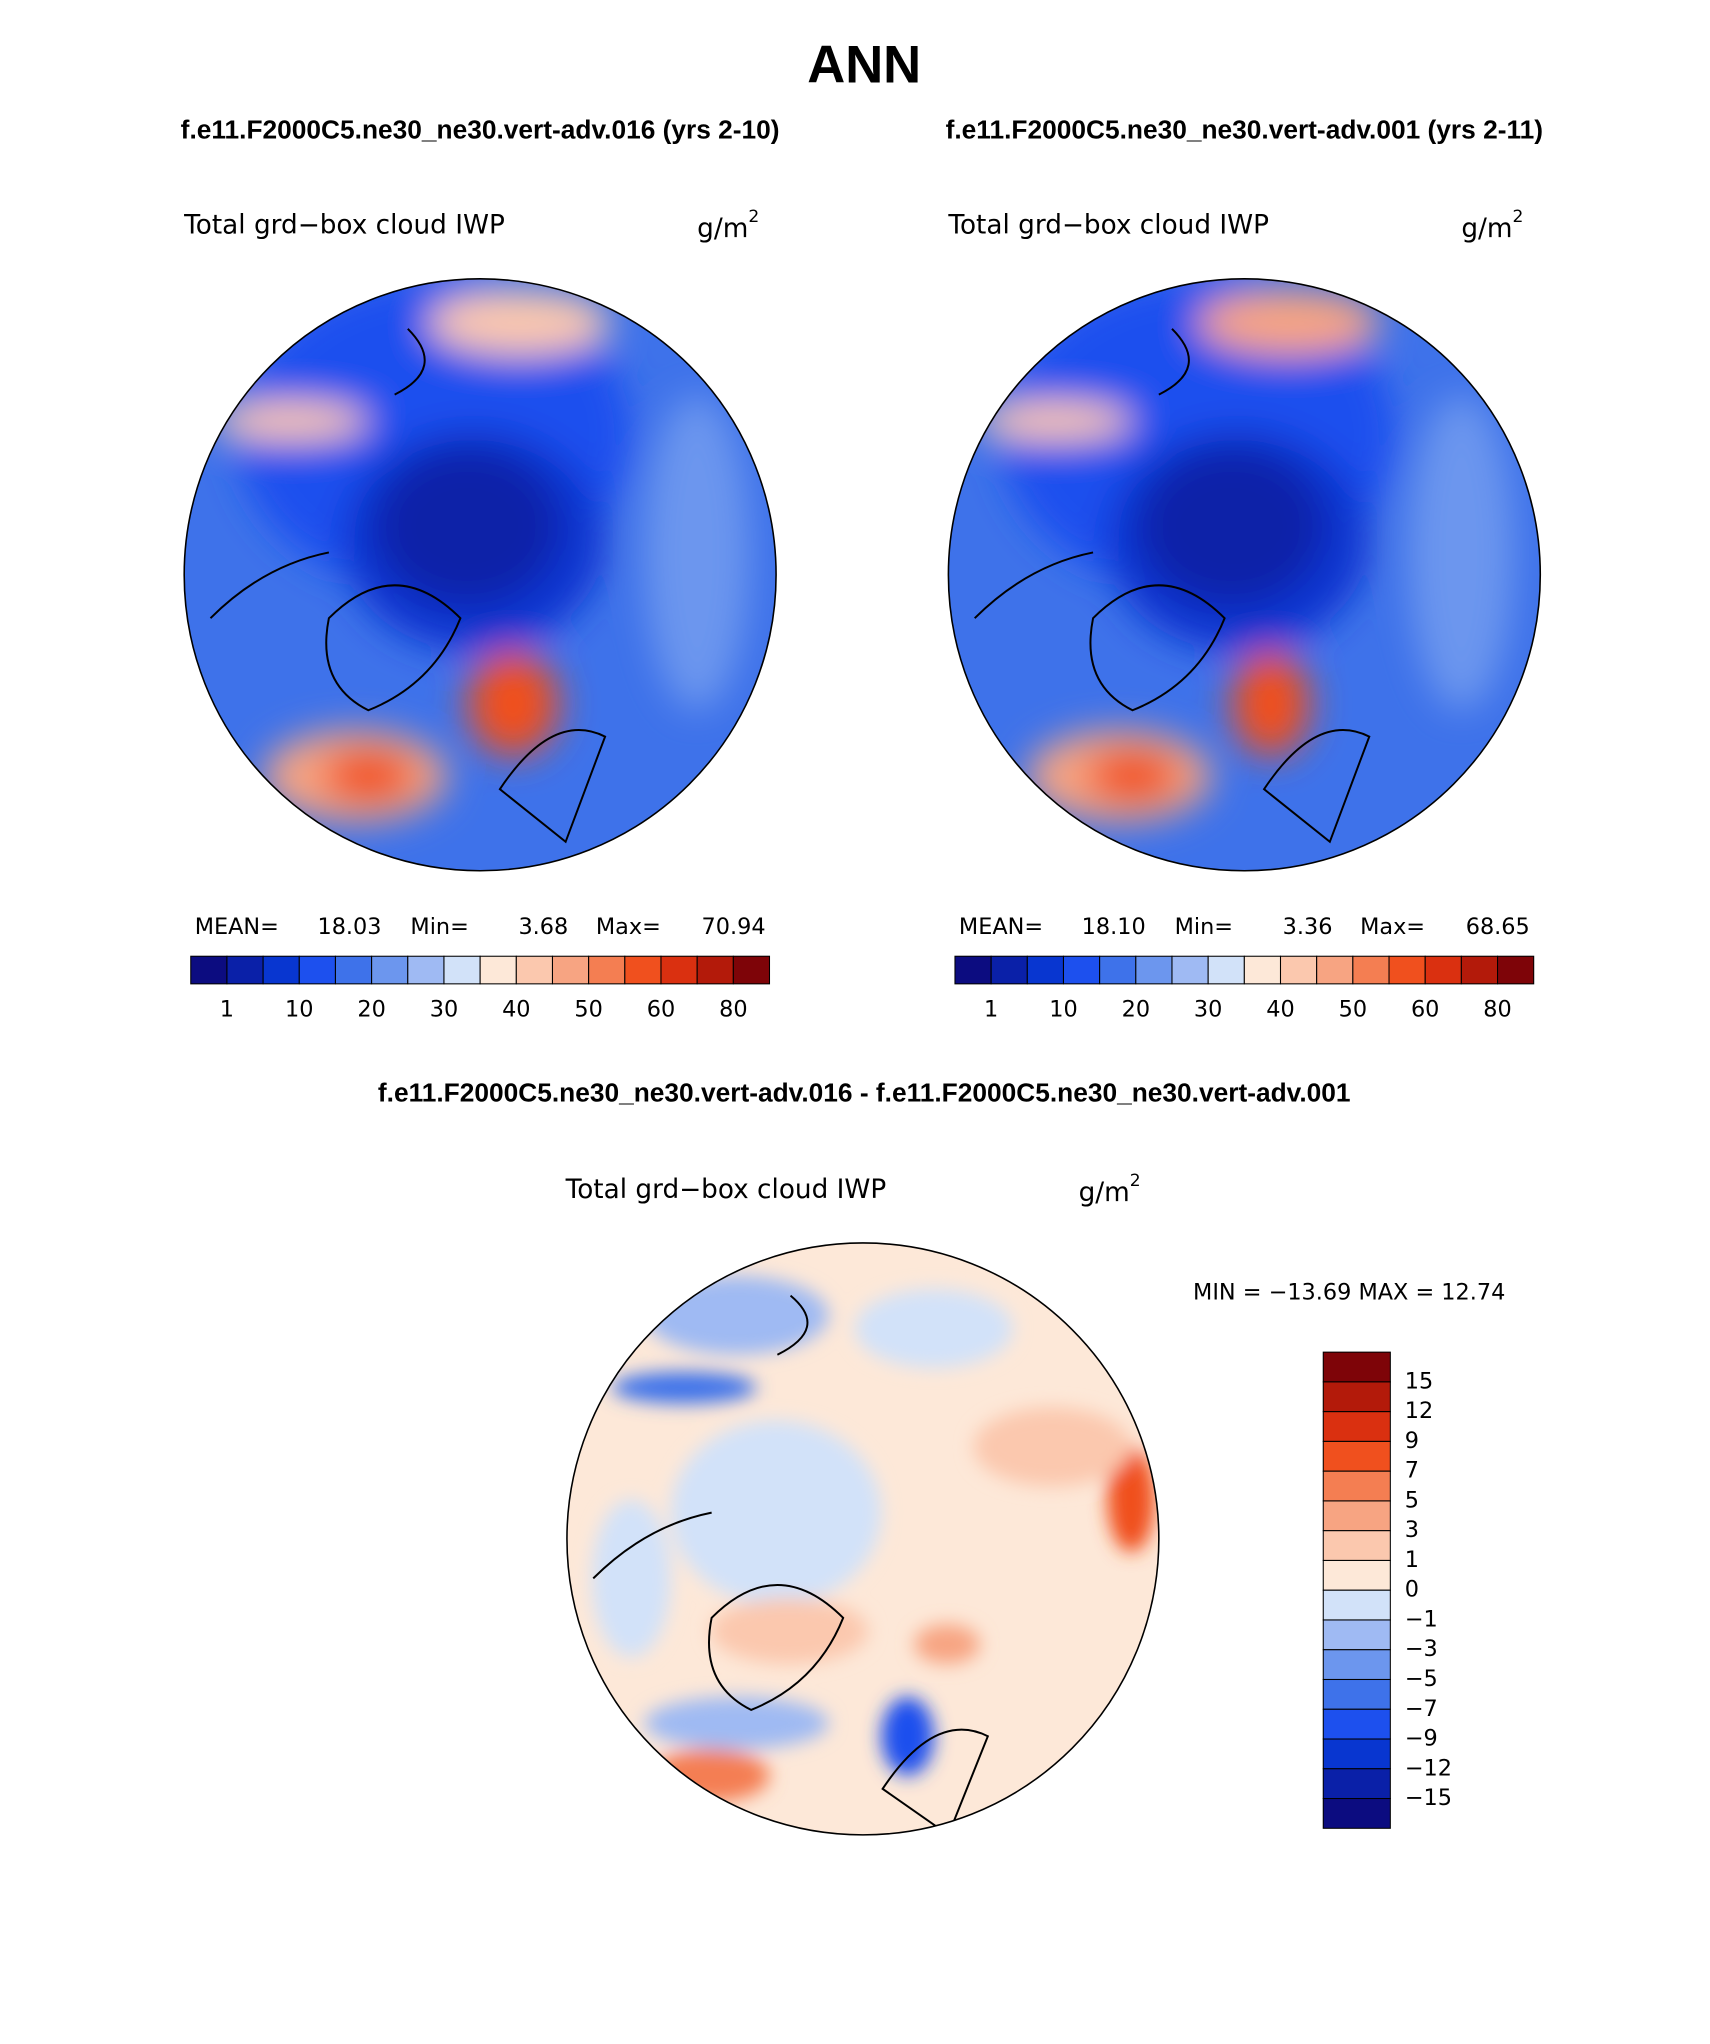 The image size is (1710, 2044). I want to click on colorbar-label: −1, so click(1421, 1619).